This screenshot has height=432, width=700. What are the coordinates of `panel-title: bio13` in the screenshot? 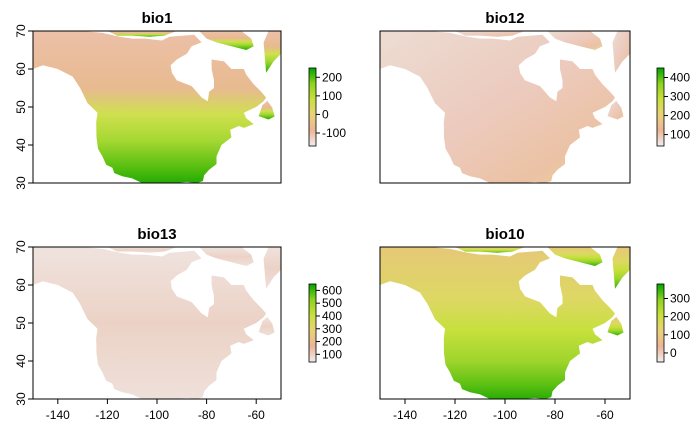 It's located at (156, 234).